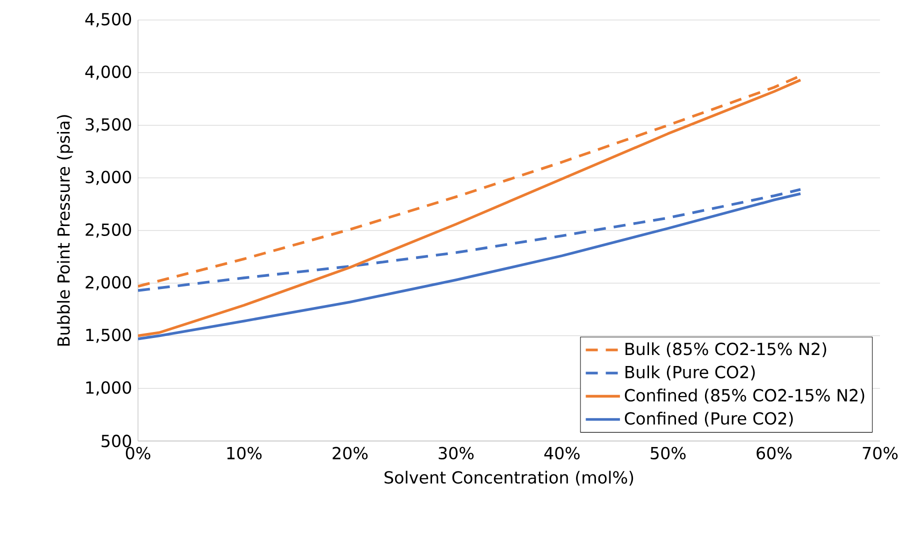 This screenshot has width=906, height=536. What do you see at coordinates (109, 283) in the screenshot?
I see `y-tick-label: 2,000` at bounding box center [109, 283].